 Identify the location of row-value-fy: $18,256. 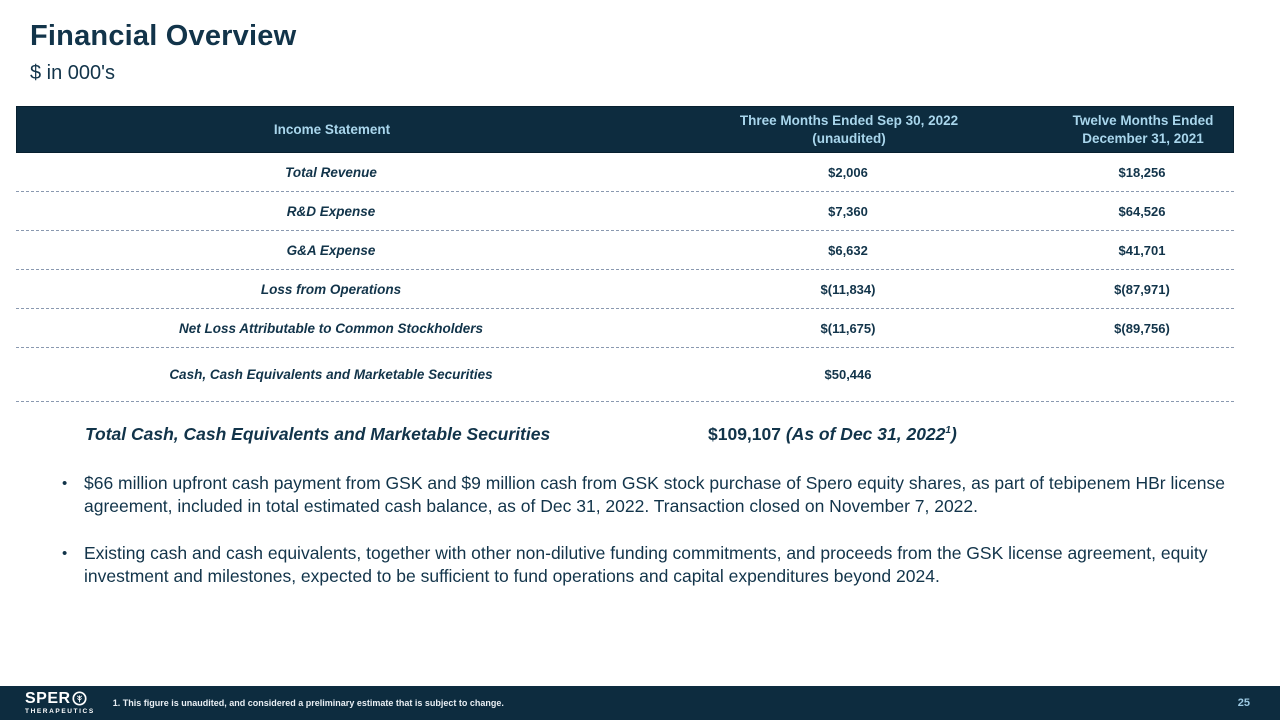
(1142, 172).